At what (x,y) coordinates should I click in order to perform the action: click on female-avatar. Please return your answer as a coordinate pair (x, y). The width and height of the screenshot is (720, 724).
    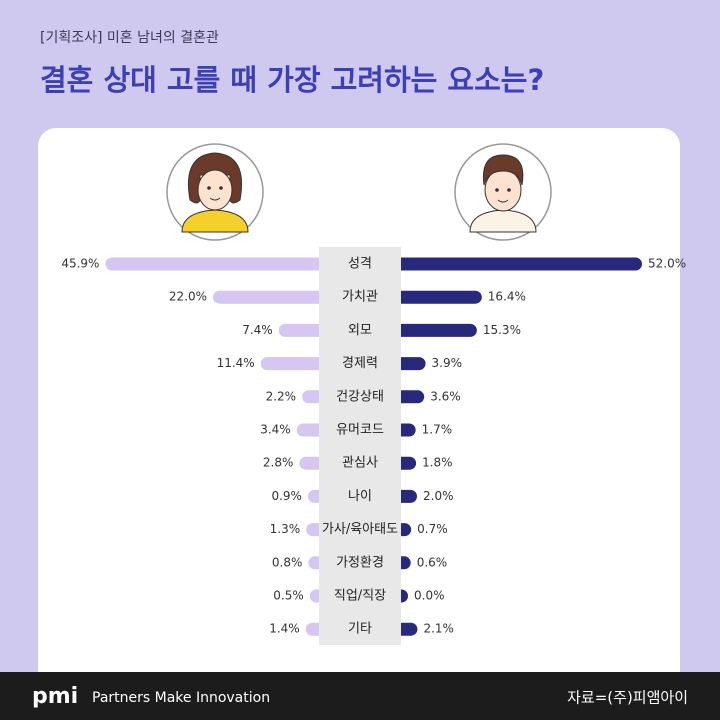
    Looking at the image, I should click on (215, 192).